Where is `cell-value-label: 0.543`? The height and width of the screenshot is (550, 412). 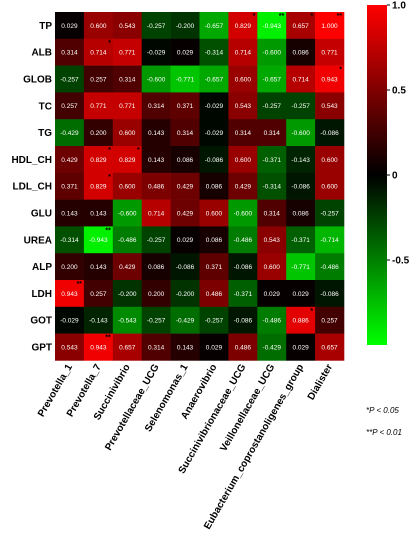 cell-value-label: 0.543 is located at coordinates (272, 240).